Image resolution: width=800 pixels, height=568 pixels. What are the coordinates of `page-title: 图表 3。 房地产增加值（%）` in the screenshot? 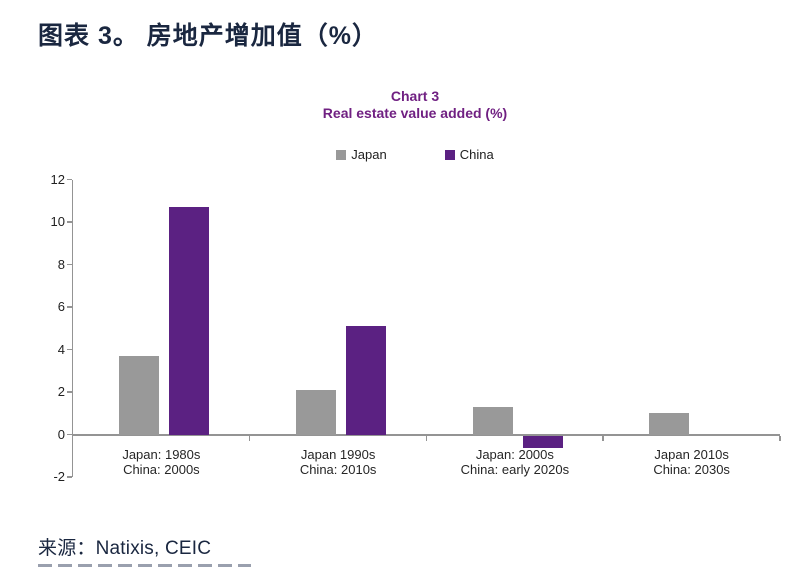 It's located at (208, 36).